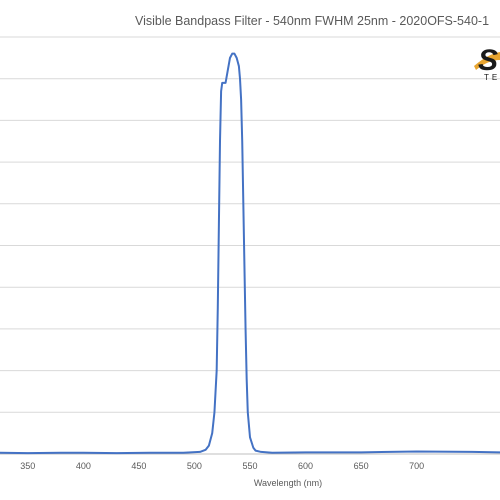 Image resolution: width=500 pixels, height=500 pixels. Describe the element at coordinates (305, 466) in the screenshot. I see `x-tick-label: 600` at that location.